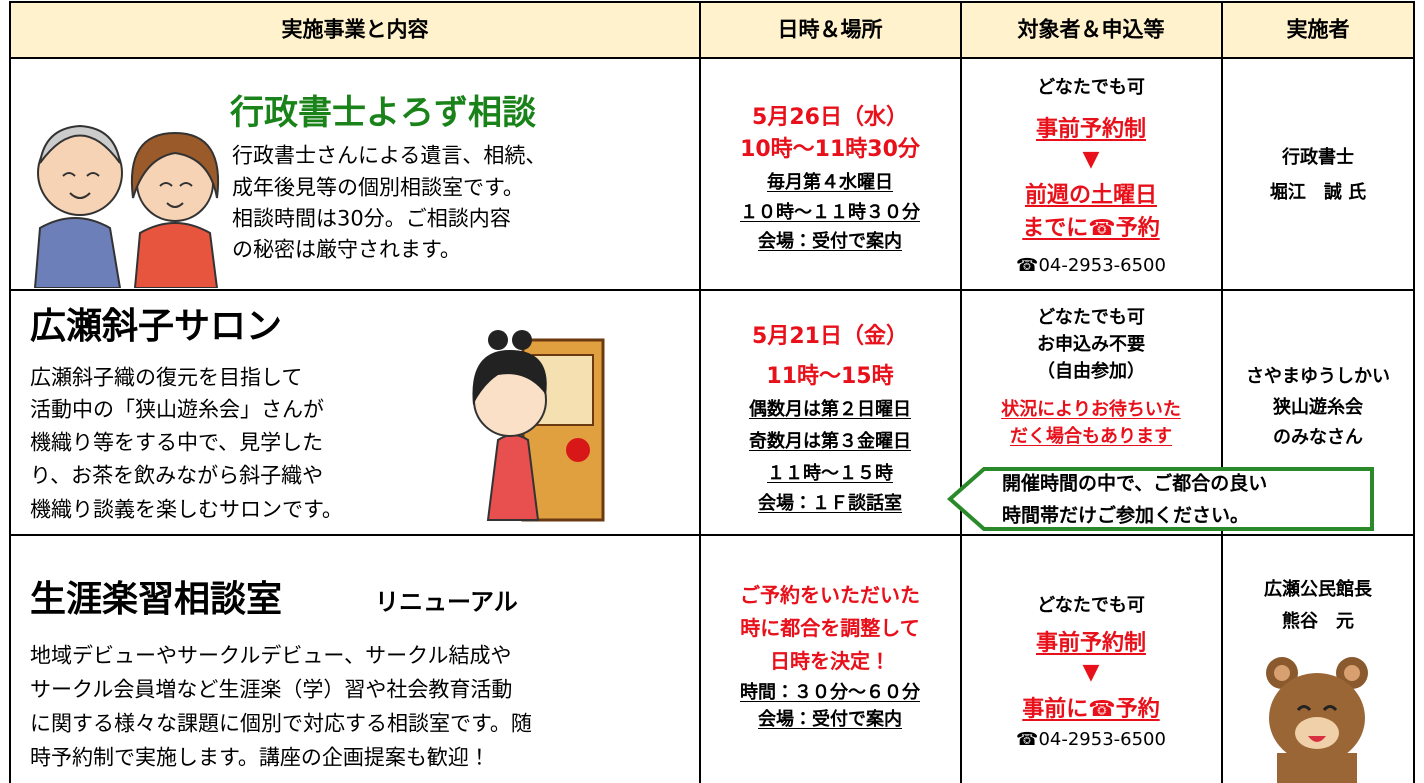 This screenshot has height=783, width=1424. What do you see at coordinates (830, 441) in the screenshot?
I see `schedule-detail: 奇数月は第３金曜日` at bounding box center [830, 441].